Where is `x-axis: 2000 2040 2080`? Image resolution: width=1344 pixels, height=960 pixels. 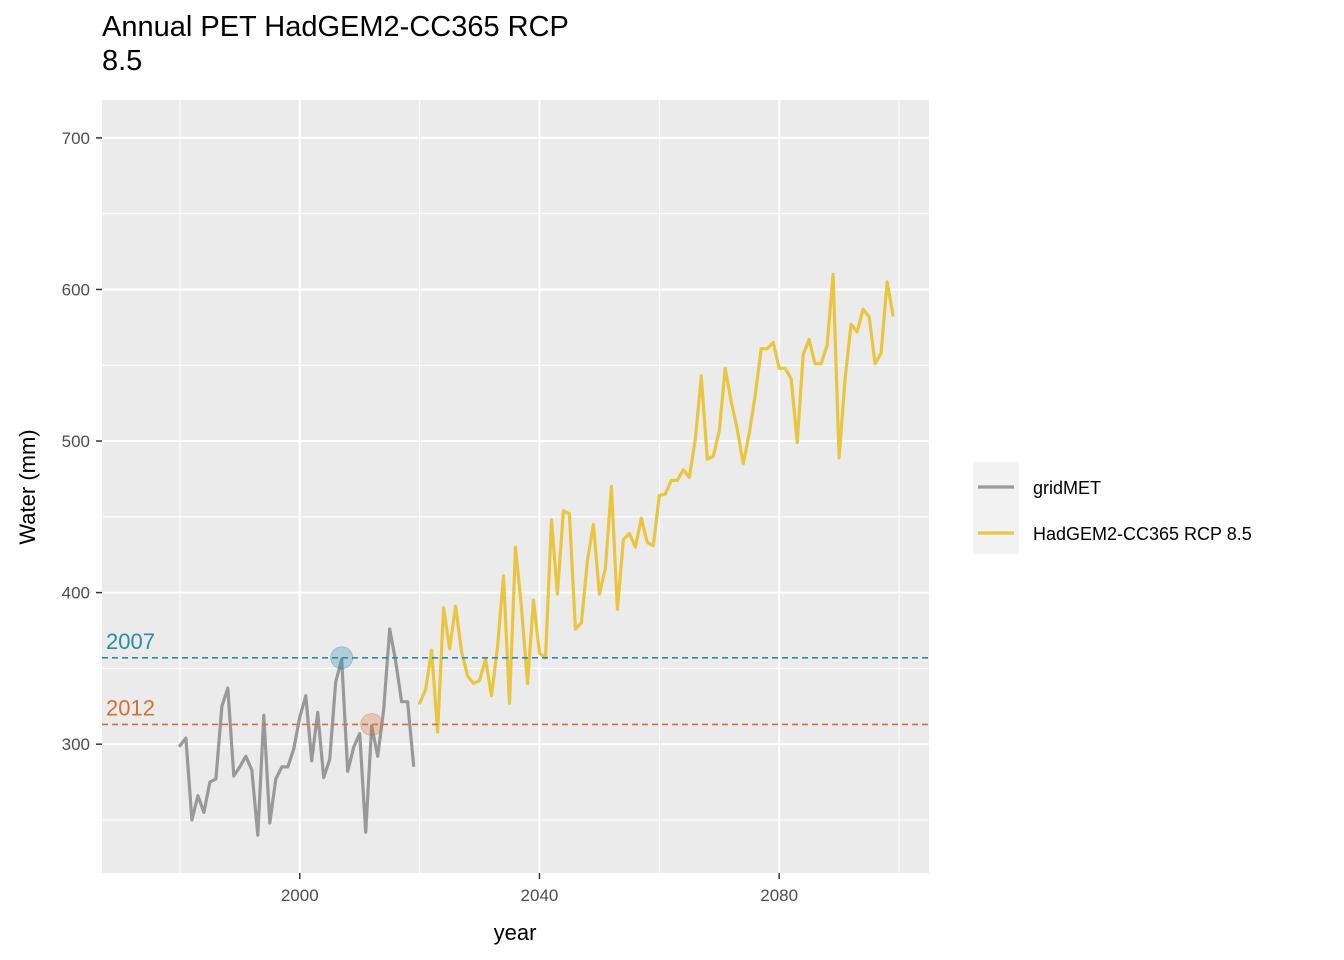 x-axis: 2000 2040 2080 is located at coordinates (539, 889).